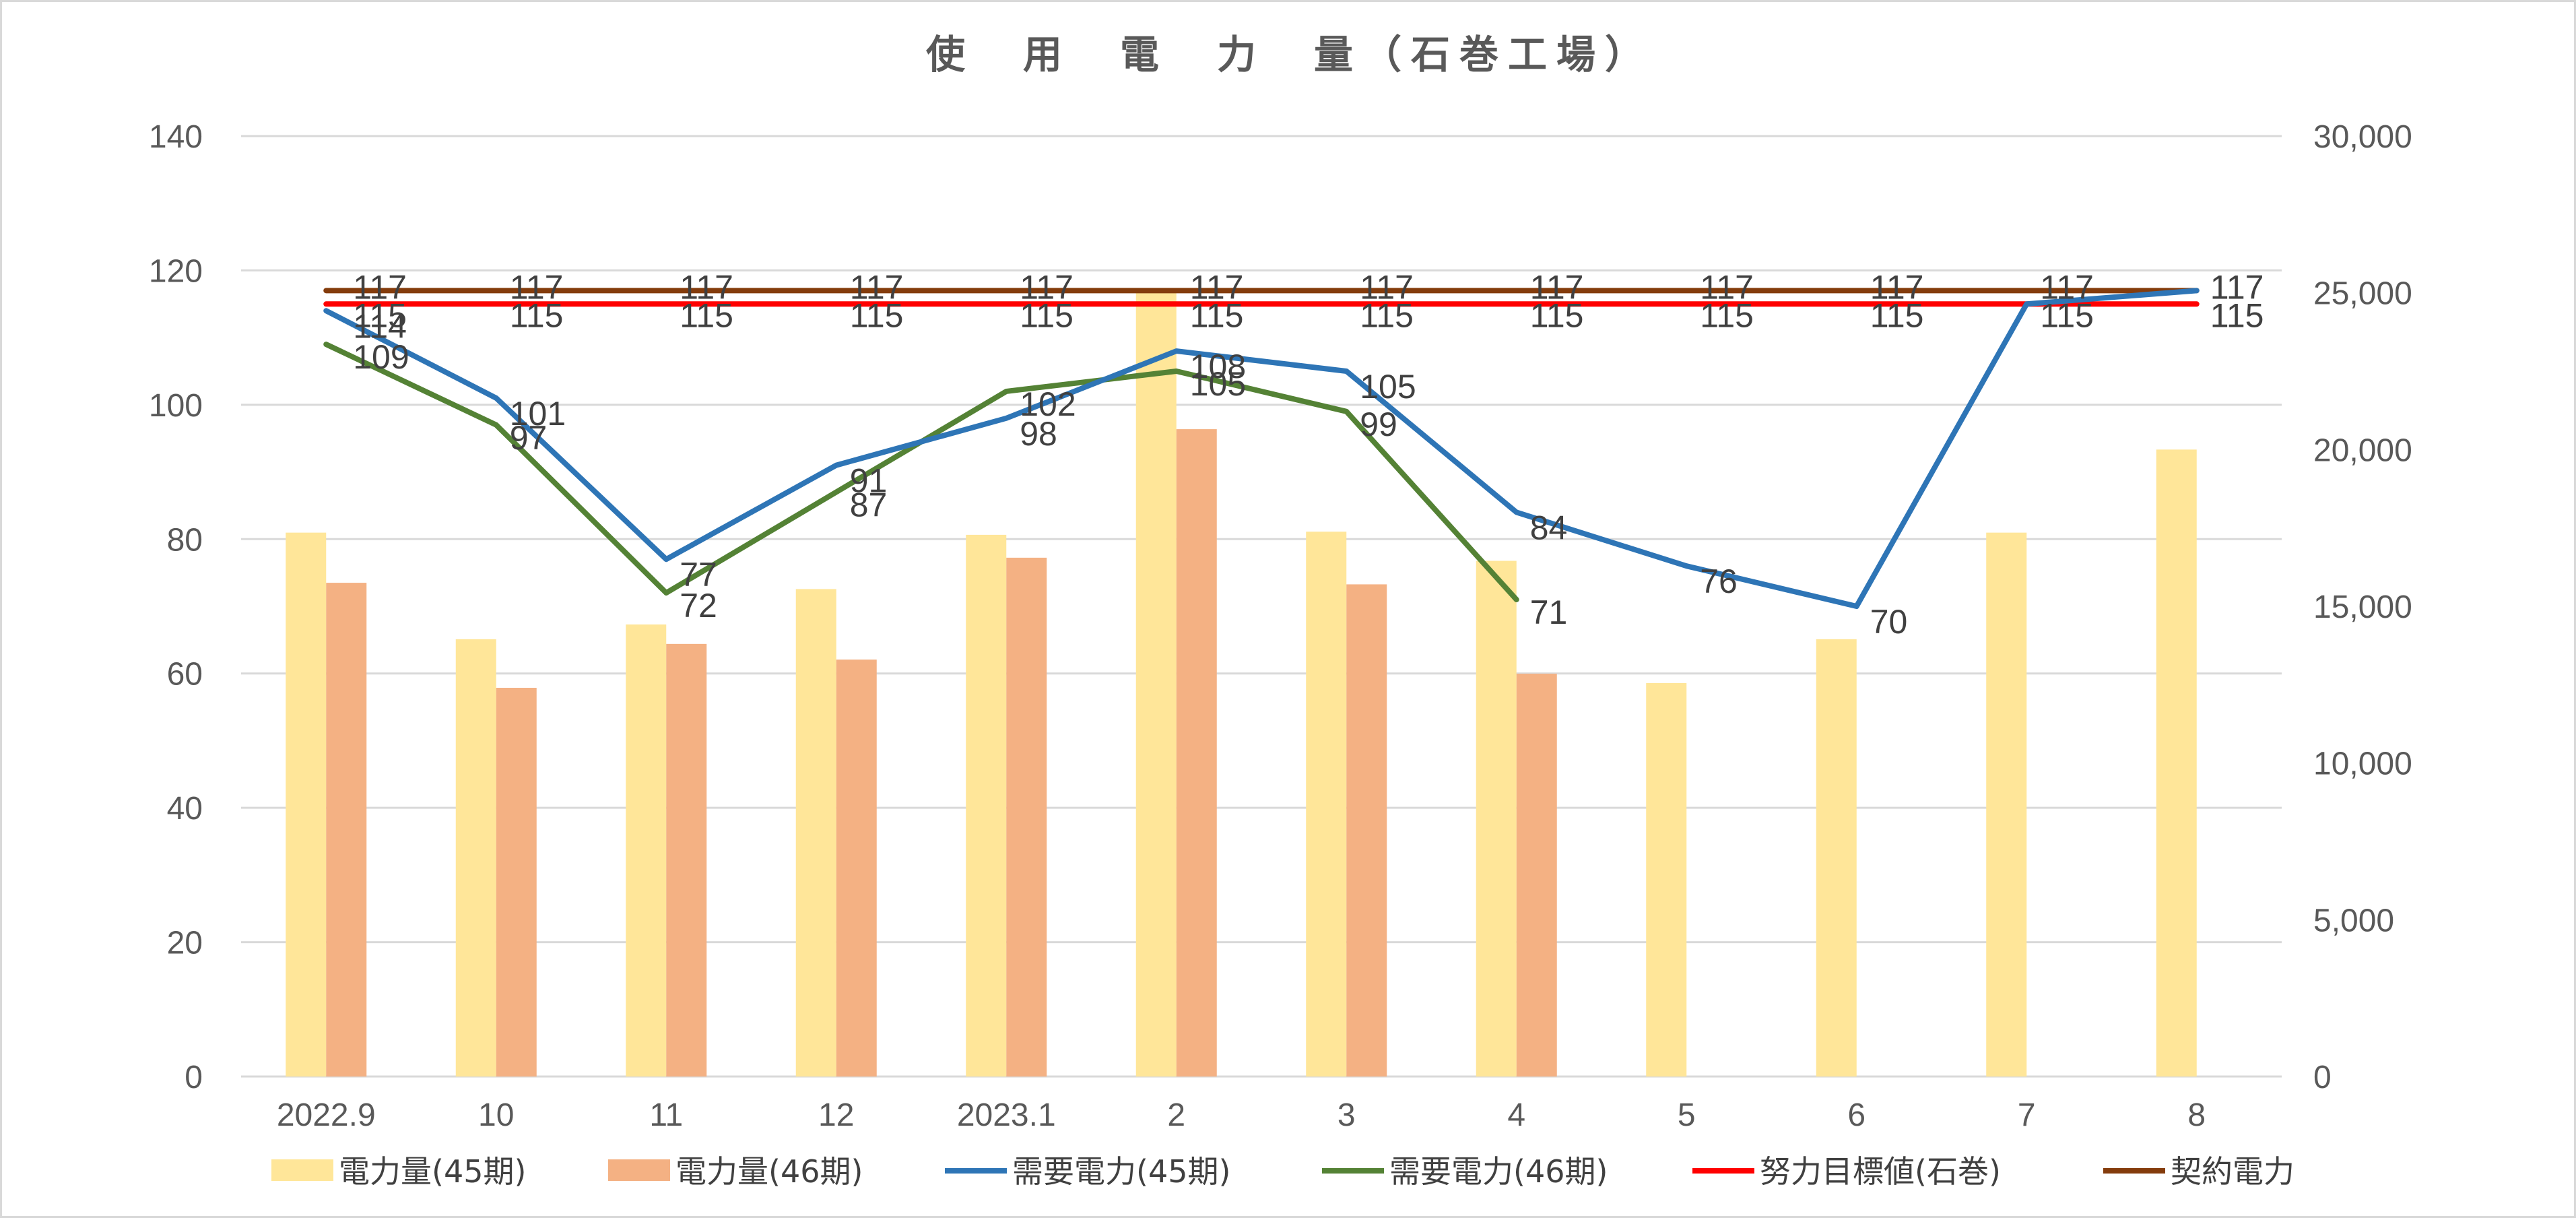  I want to click on category-label: 6, so click(1856, 1115).